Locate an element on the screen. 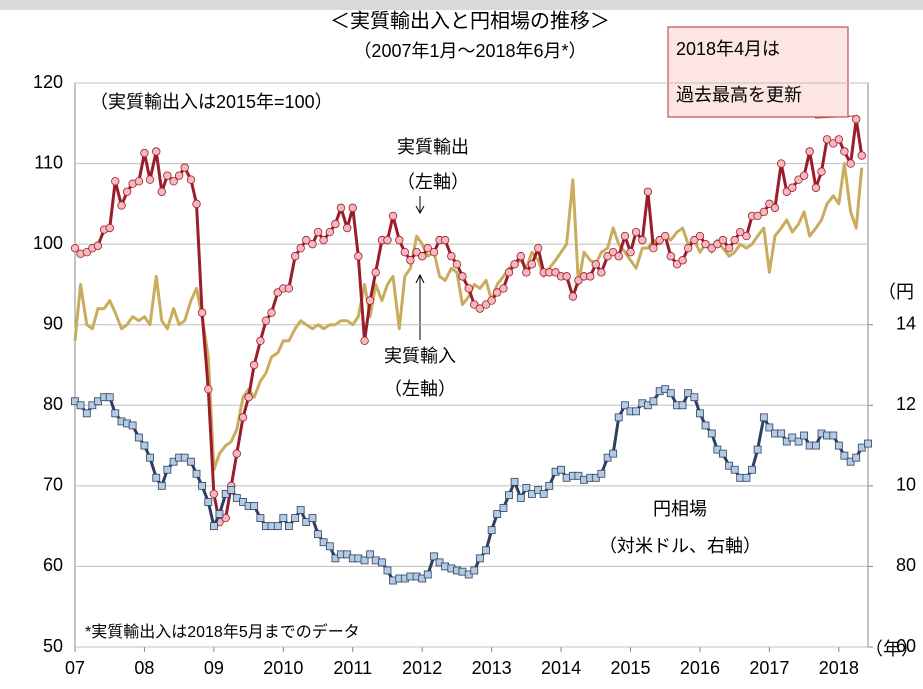 Image resolution: width=923 pixels, height=689 pixels. x-tick-label: 08 is located at coordinates (144, 668).